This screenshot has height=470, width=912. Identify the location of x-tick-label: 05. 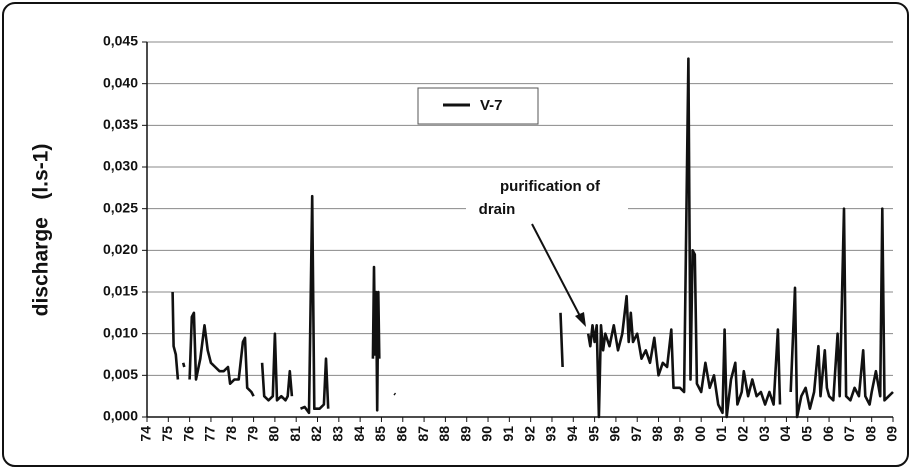
(806, 434).